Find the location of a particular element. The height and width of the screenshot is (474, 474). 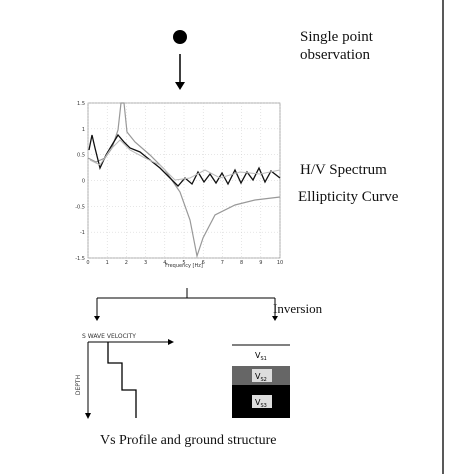

label: H/V Spectrum is located at coordinates (343, 170).